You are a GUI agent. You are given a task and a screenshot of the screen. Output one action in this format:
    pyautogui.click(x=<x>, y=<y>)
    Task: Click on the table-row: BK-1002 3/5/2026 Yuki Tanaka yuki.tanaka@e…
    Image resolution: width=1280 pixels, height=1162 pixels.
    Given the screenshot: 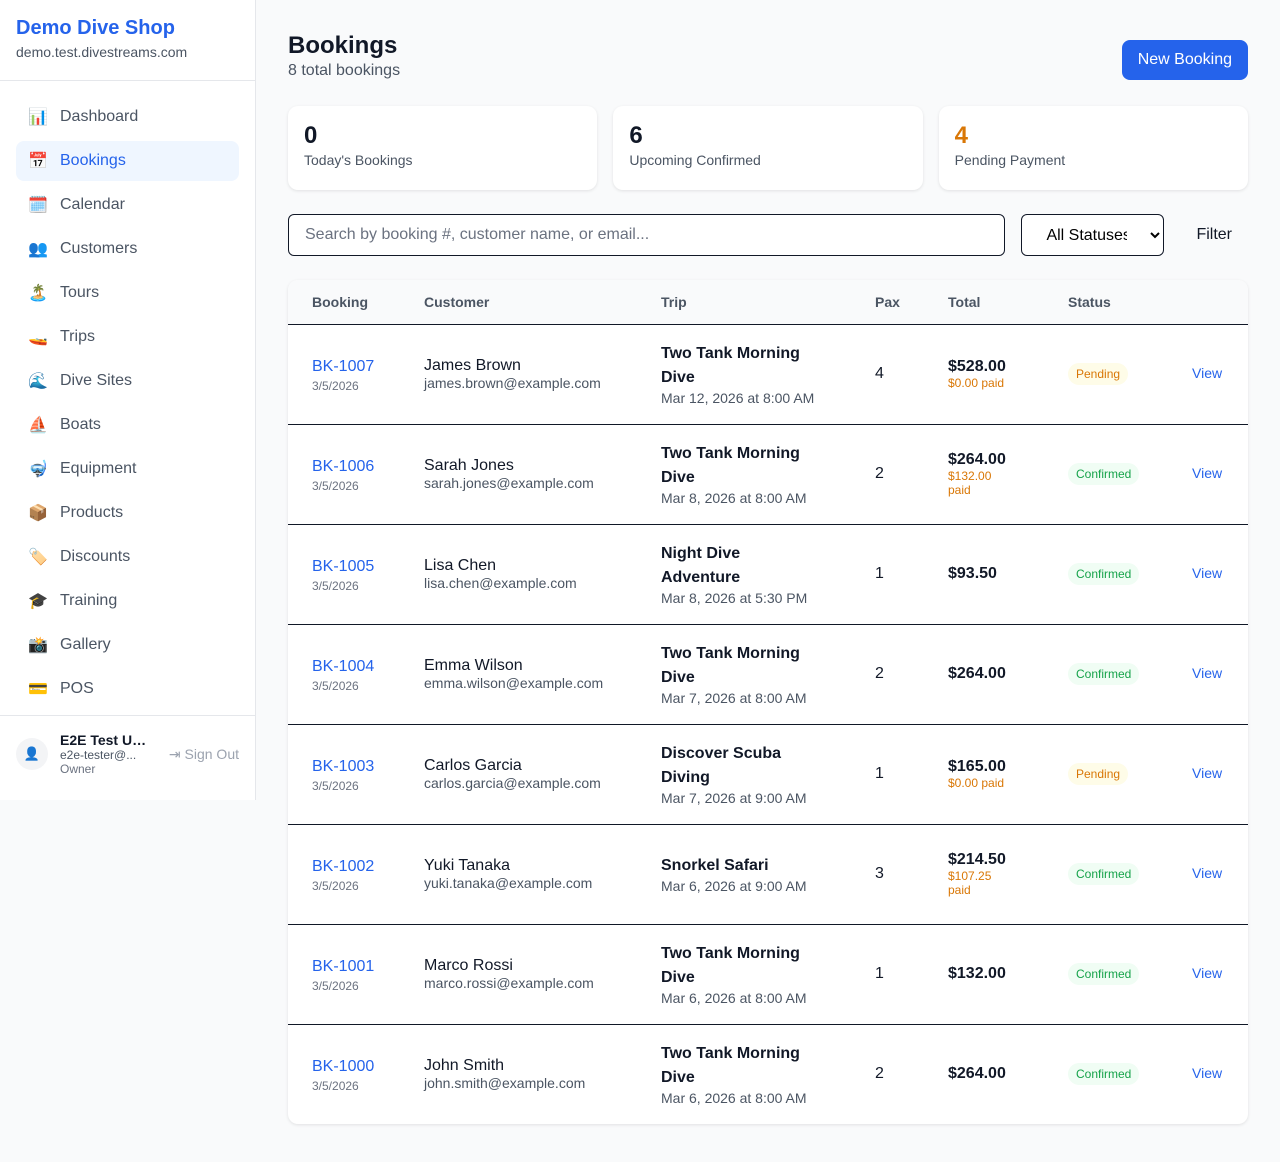 What is the action you would take?
    pyautogui.click(x=768, y=874)
    